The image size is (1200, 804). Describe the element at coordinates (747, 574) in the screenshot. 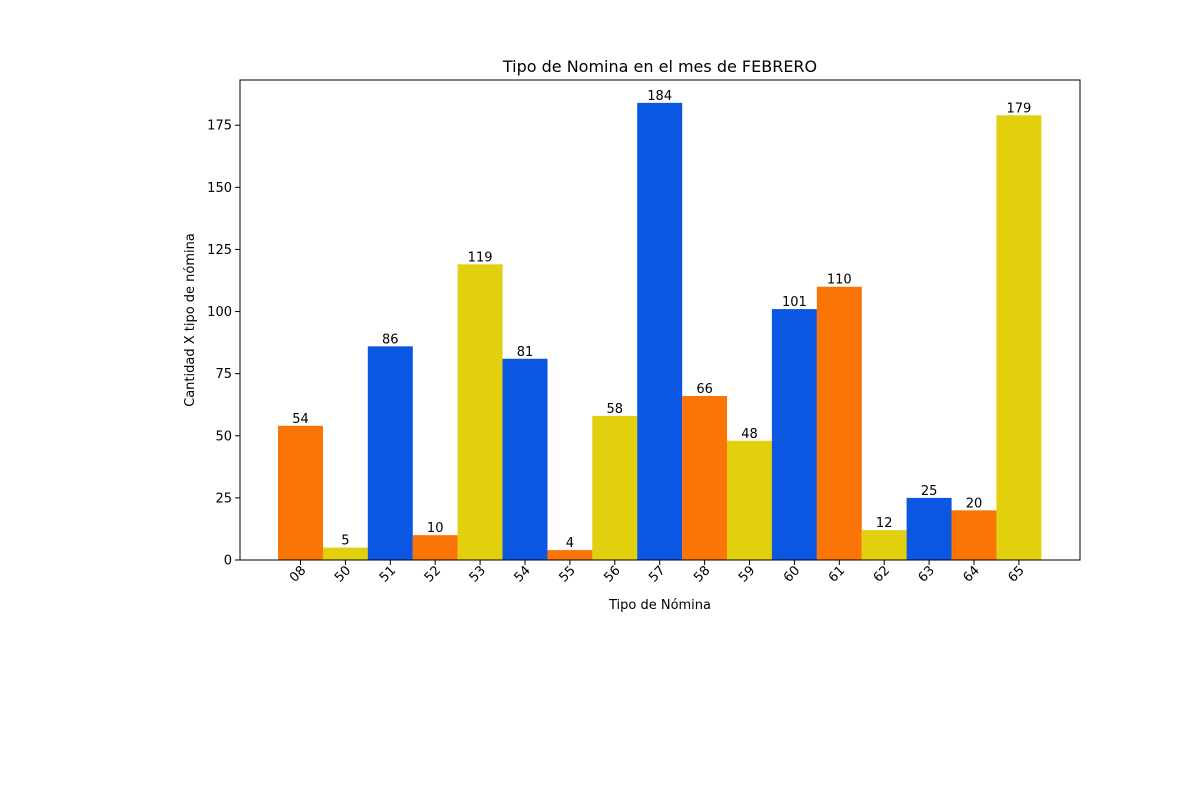

I see `x-tick-label: 59` at that location.